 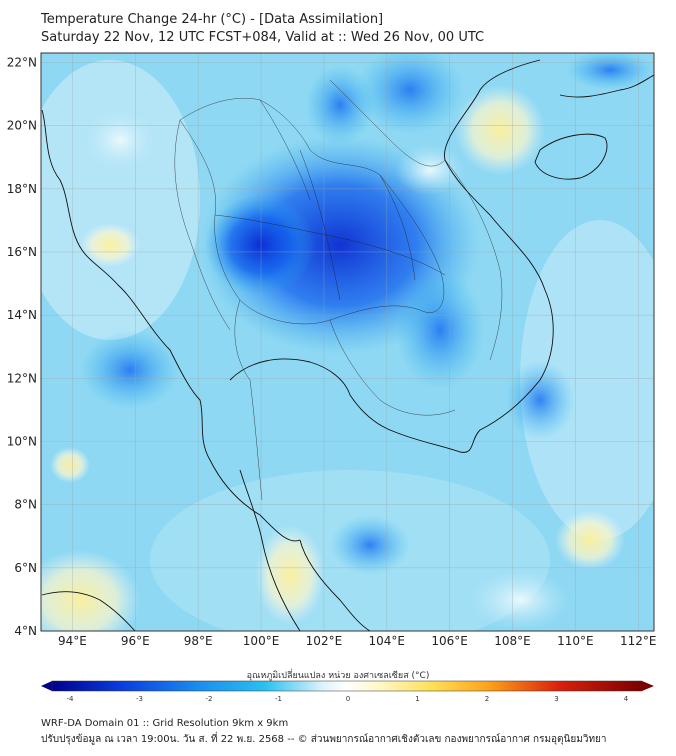 I want to click on lon-tick-label: 100°E, so click(x=261, y=641).